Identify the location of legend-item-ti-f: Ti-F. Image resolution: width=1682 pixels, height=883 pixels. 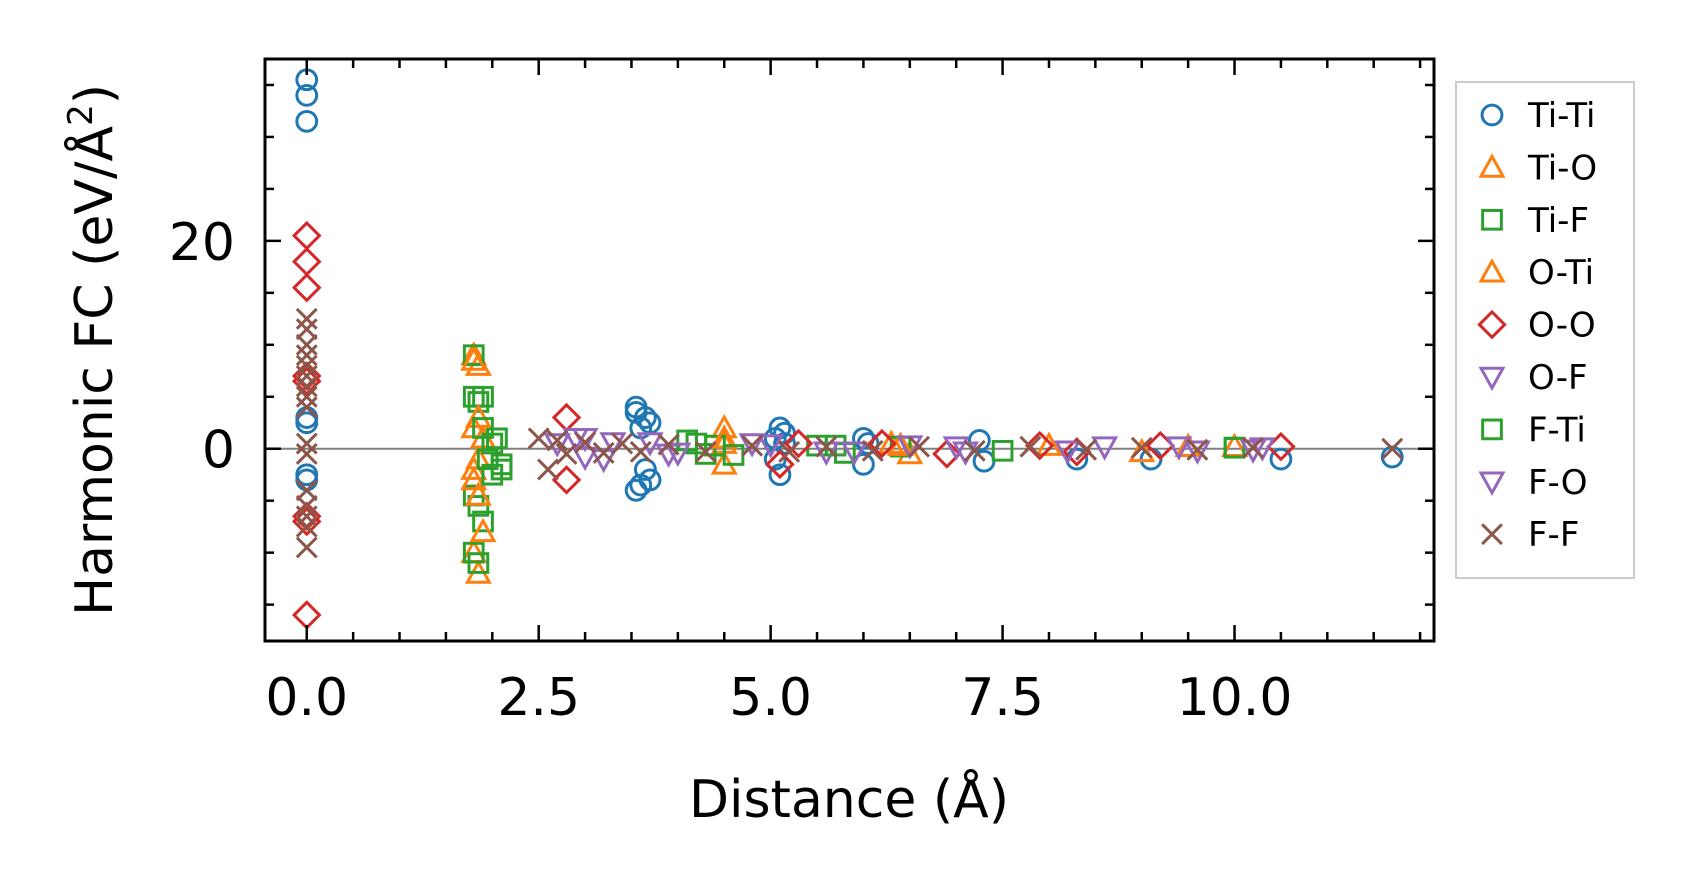
(1535, 221).